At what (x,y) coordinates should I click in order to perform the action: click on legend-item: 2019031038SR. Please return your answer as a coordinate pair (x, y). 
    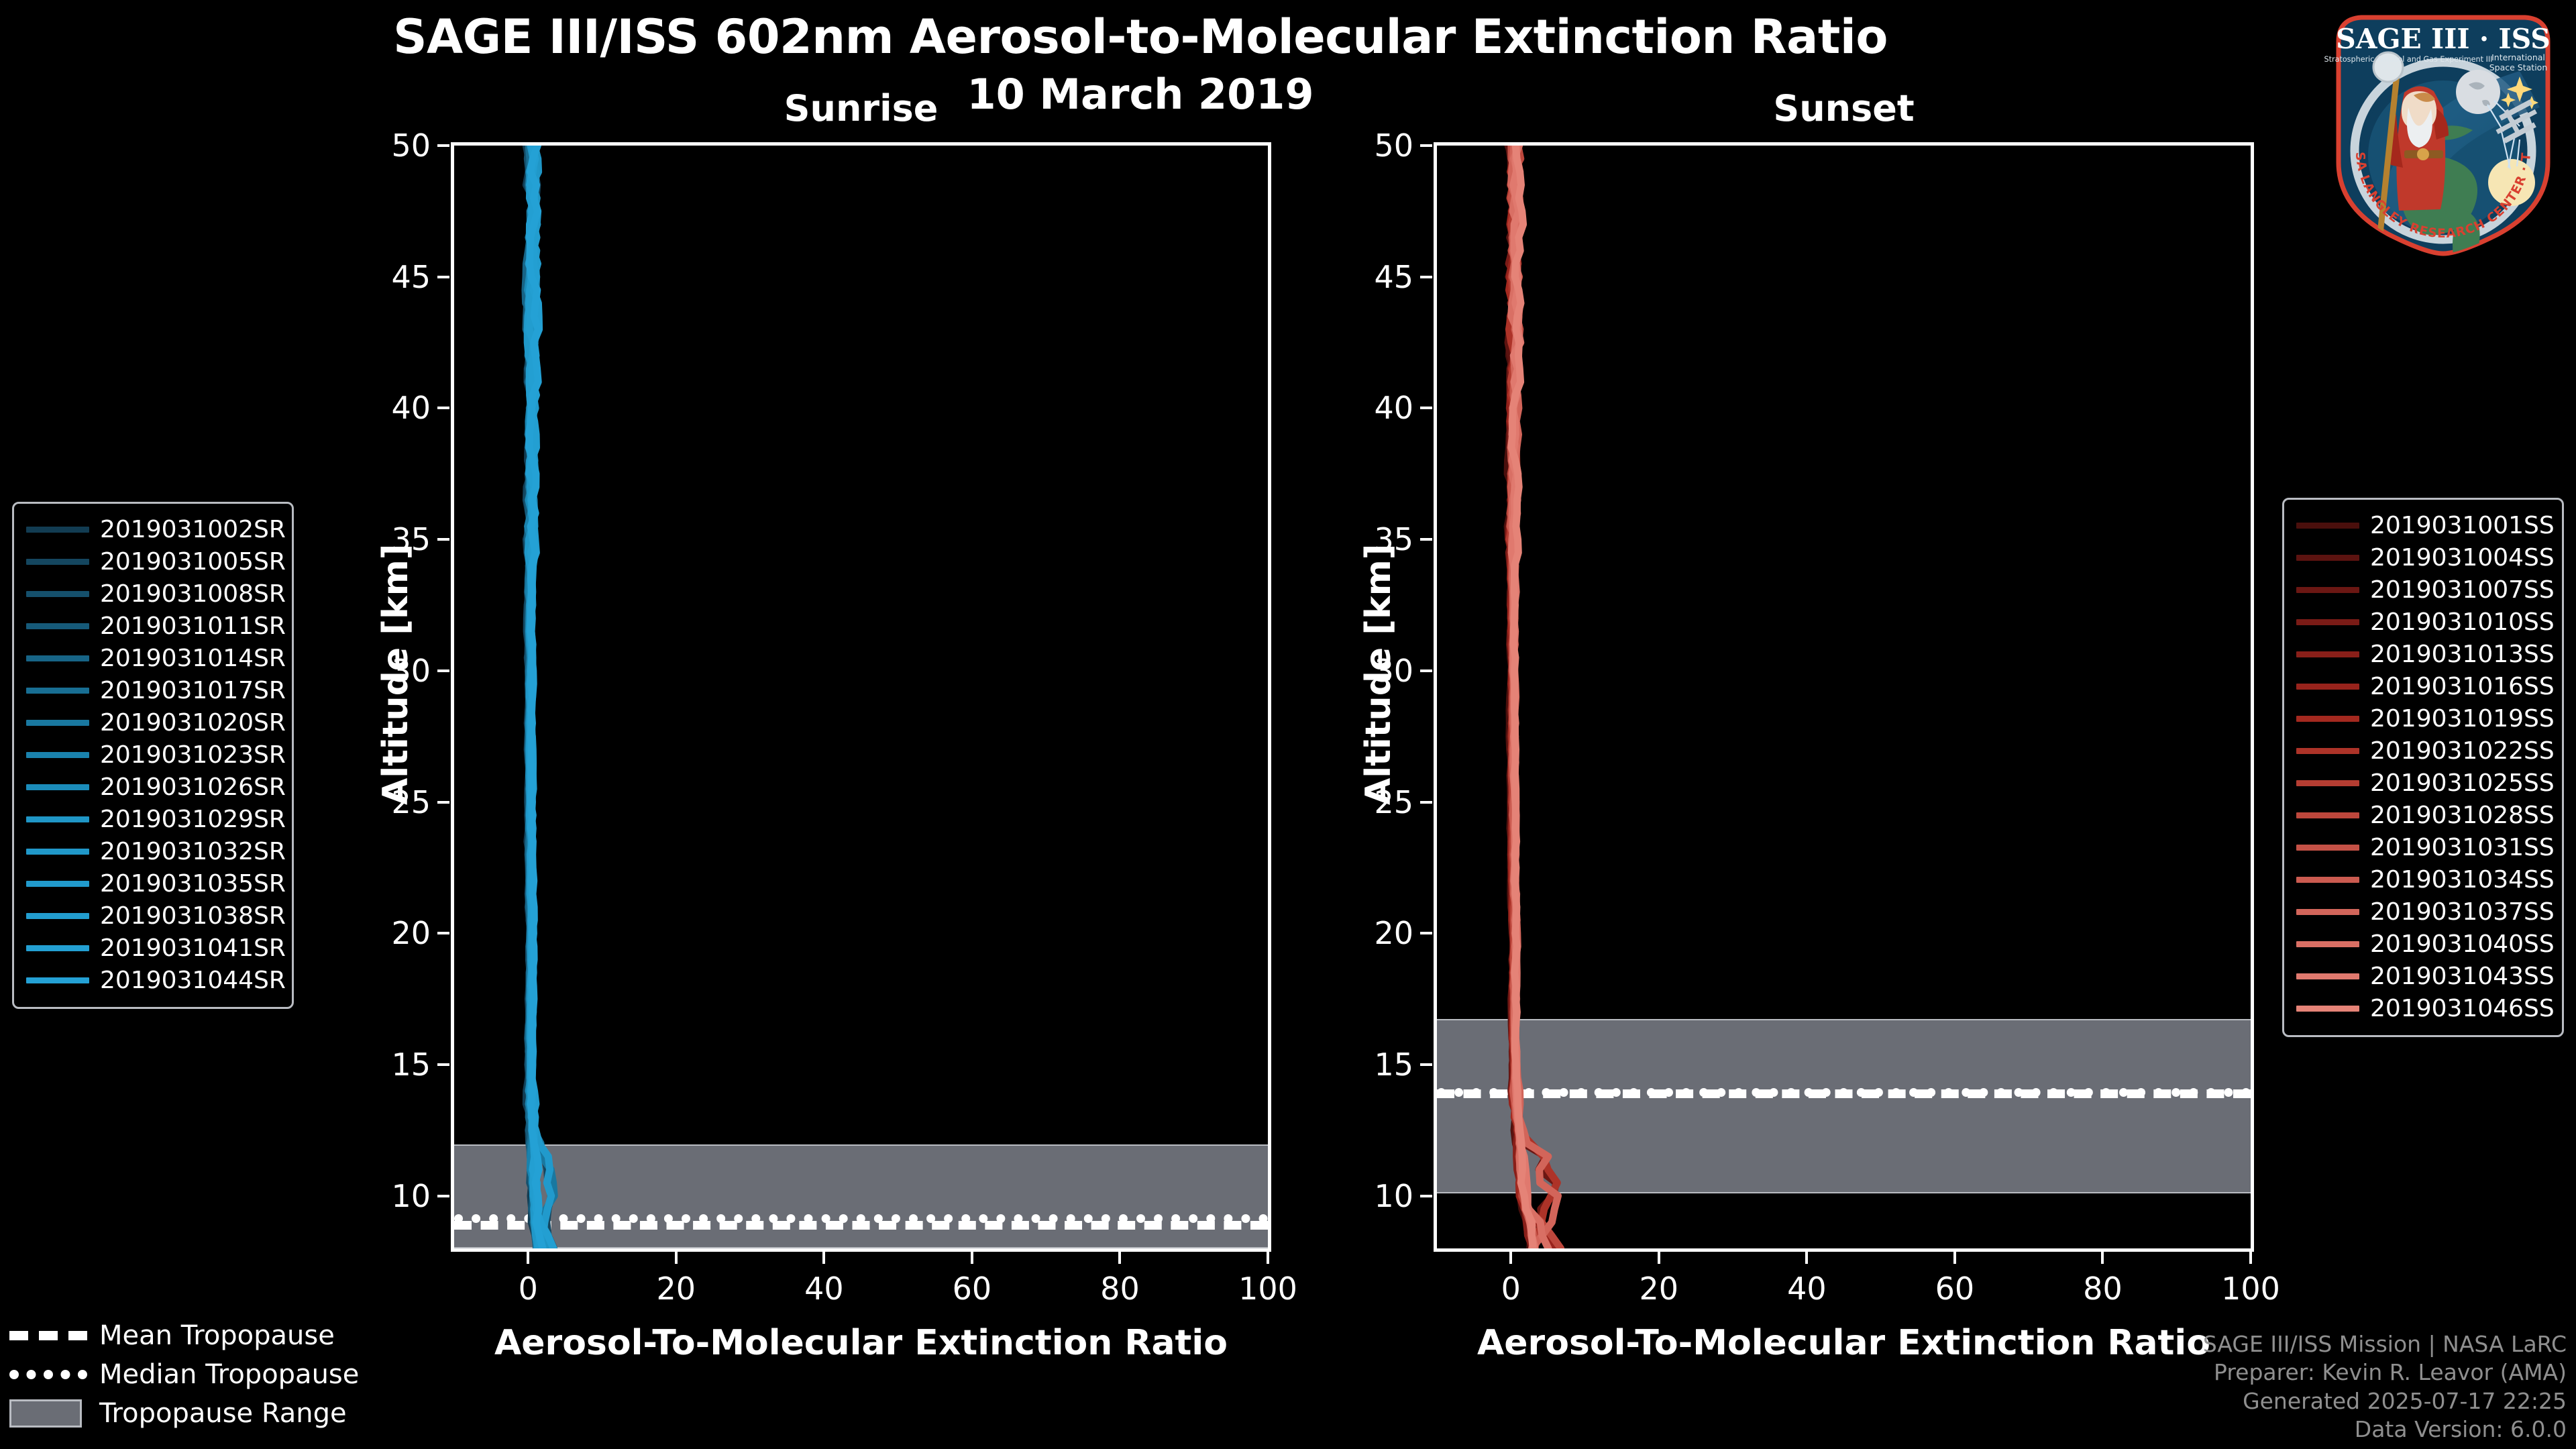
    Looking at the image, I should click on (156, 916).